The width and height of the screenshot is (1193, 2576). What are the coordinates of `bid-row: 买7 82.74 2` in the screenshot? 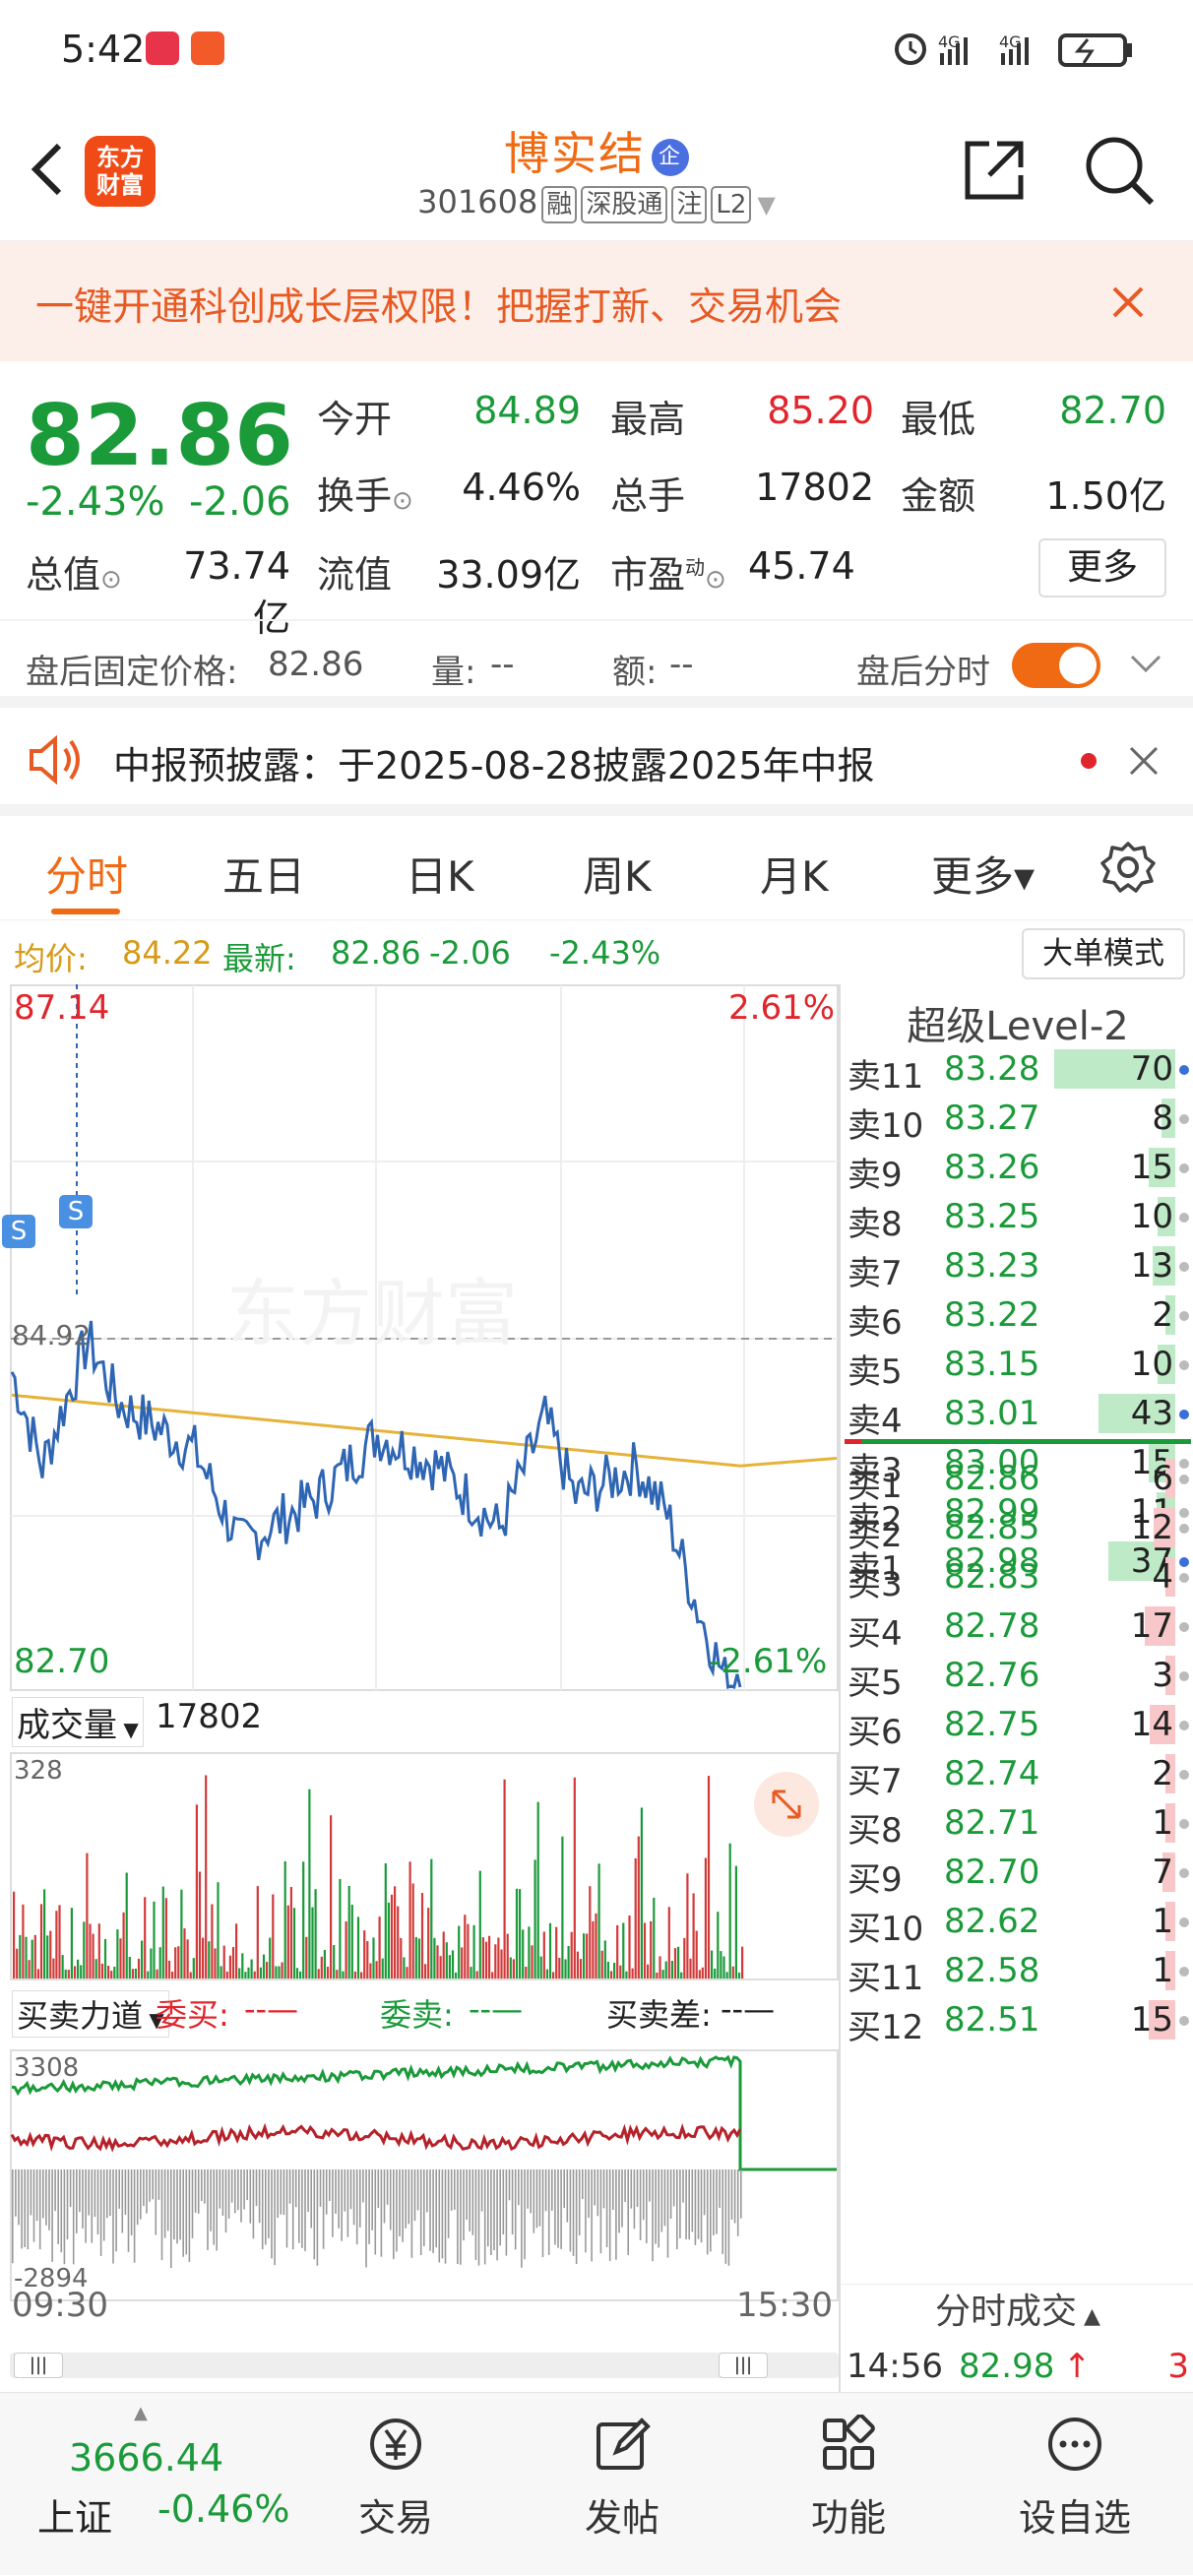 It's located at (1017, 1775).